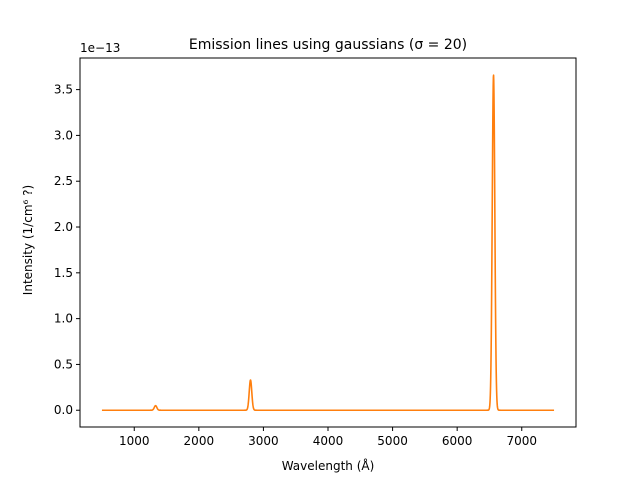 Image resolution: width=640 pixels, height=480 pixels. I want to click on x-tick-label: 1000, so click(134, 441).